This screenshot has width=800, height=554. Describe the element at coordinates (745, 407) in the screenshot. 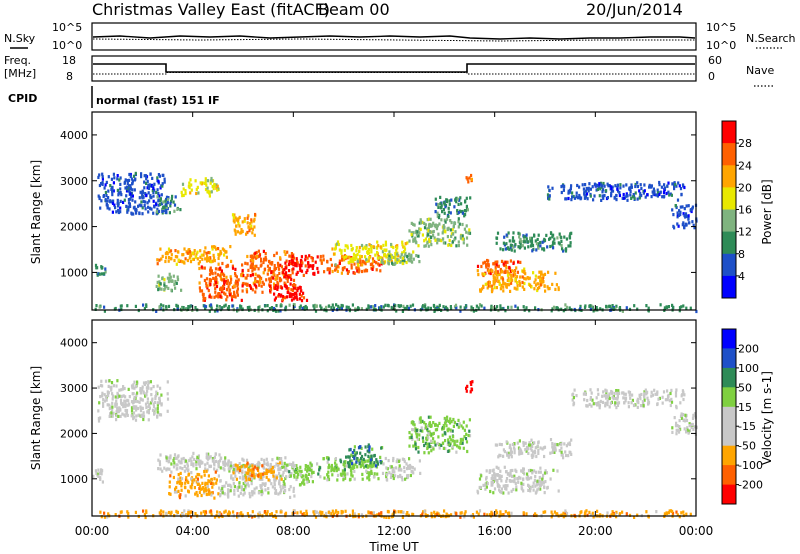

I see `velocity-colorbar-tick-label: 15` at that location.